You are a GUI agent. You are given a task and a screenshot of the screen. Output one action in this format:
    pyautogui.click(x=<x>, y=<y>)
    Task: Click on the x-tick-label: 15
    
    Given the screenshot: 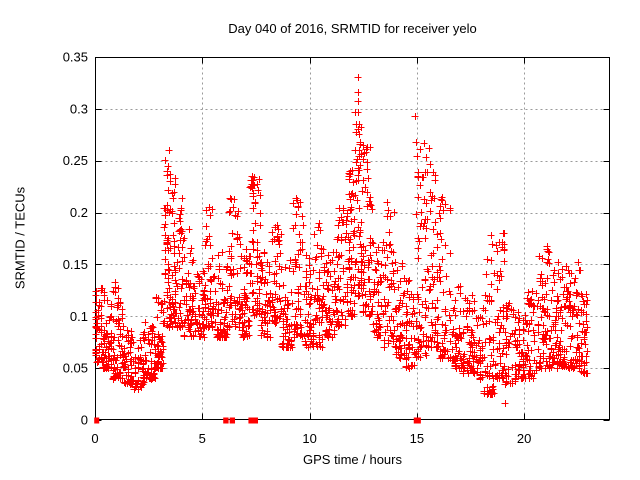 What is the action you would take?
    pyautogui.click(x=417, y=438)
    